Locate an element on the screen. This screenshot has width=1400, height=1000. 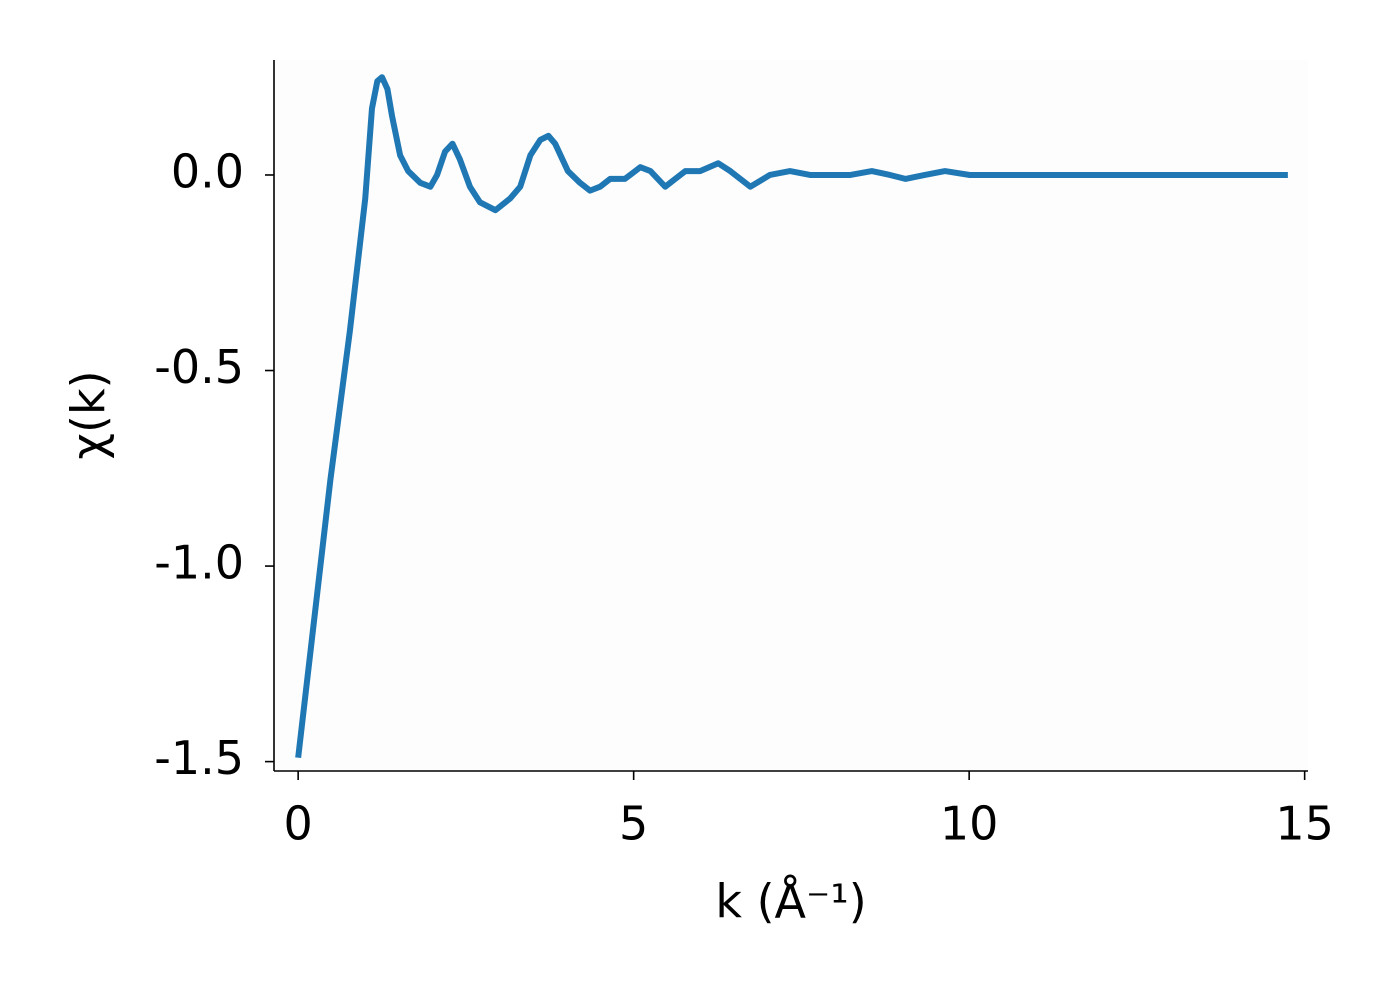
x-tick-label: 5 is located at coordinates (633, 824).